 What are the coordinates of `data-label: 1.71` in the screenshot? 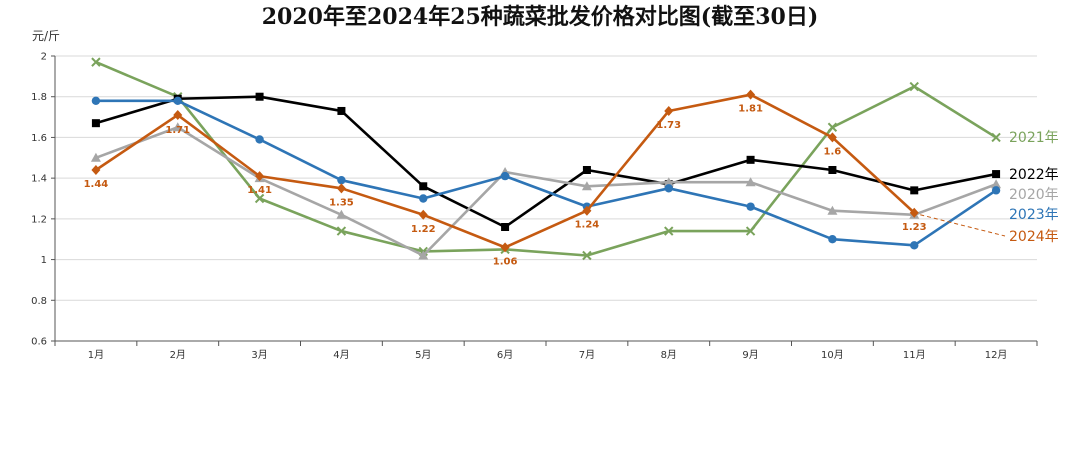 It's located at (177, 130).